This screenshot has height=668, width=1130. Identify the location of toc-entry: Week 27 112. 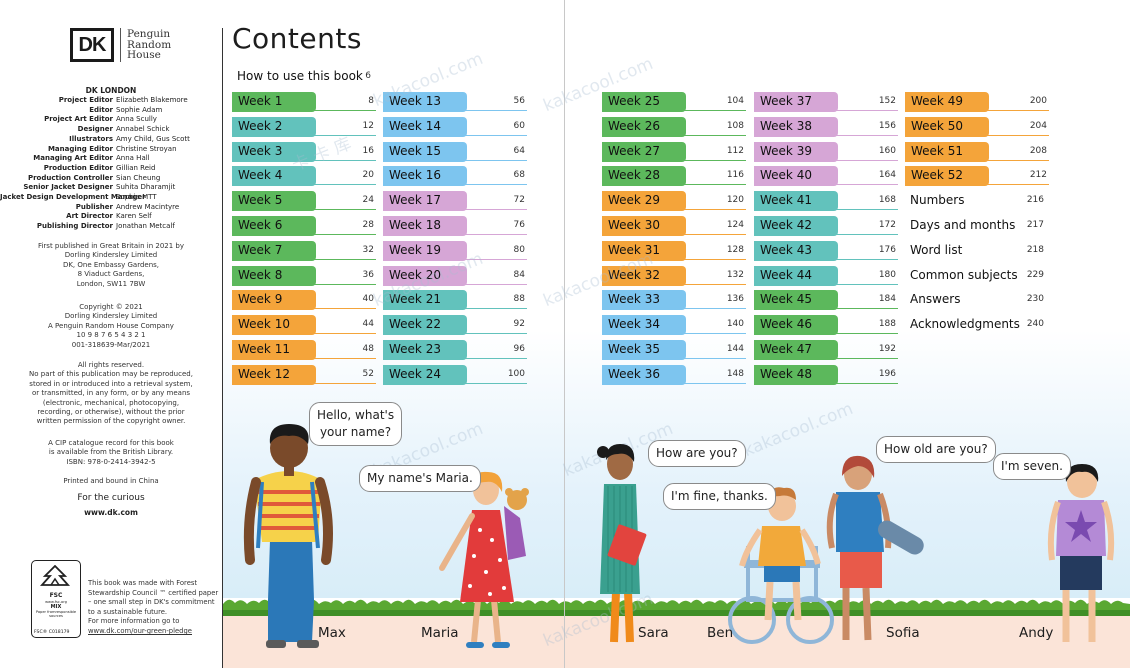
(674, 151).